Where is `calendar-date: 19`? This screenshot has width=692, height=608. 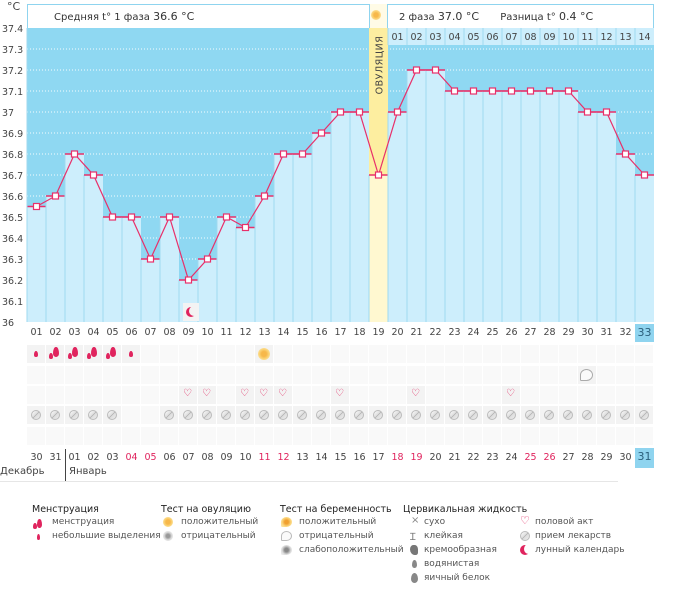 calendar-date: 19 is located at coordinates (416, 457).